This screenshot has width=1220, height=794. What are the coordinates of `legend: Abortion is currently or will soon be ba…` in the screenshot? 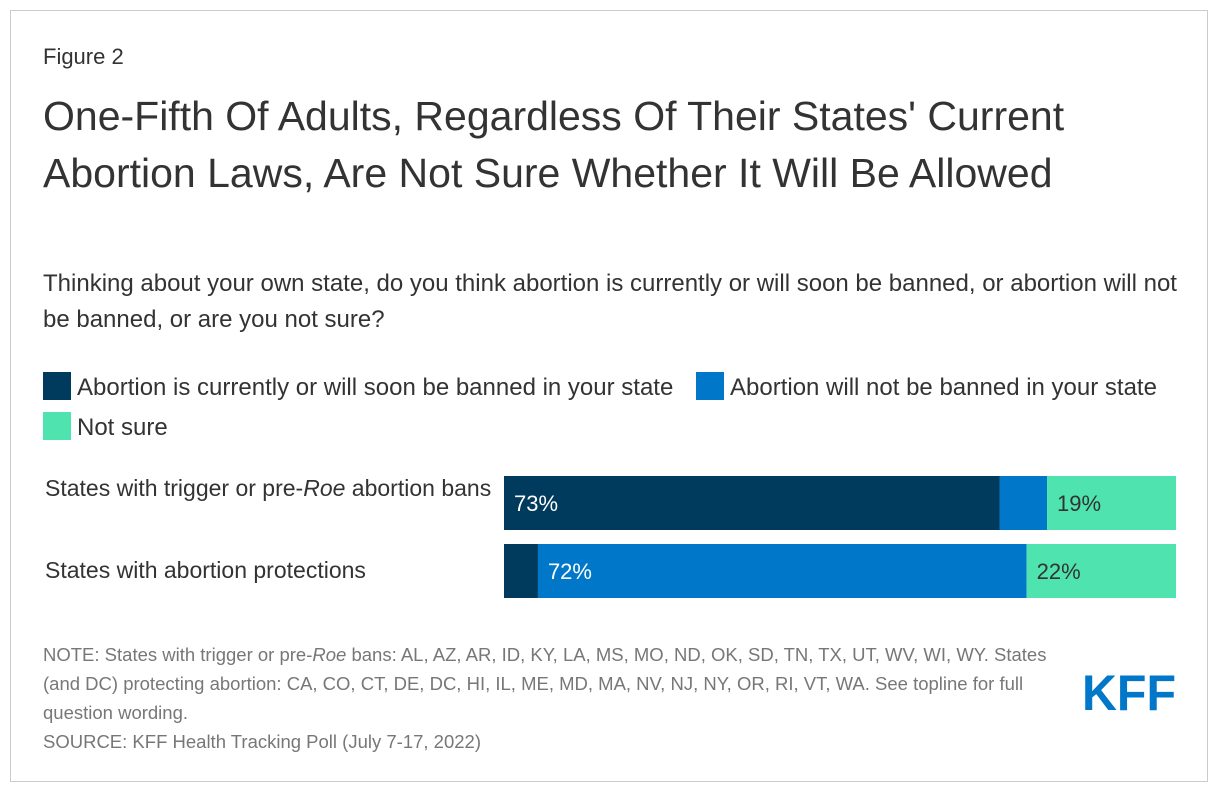 It's located at (618, 408).